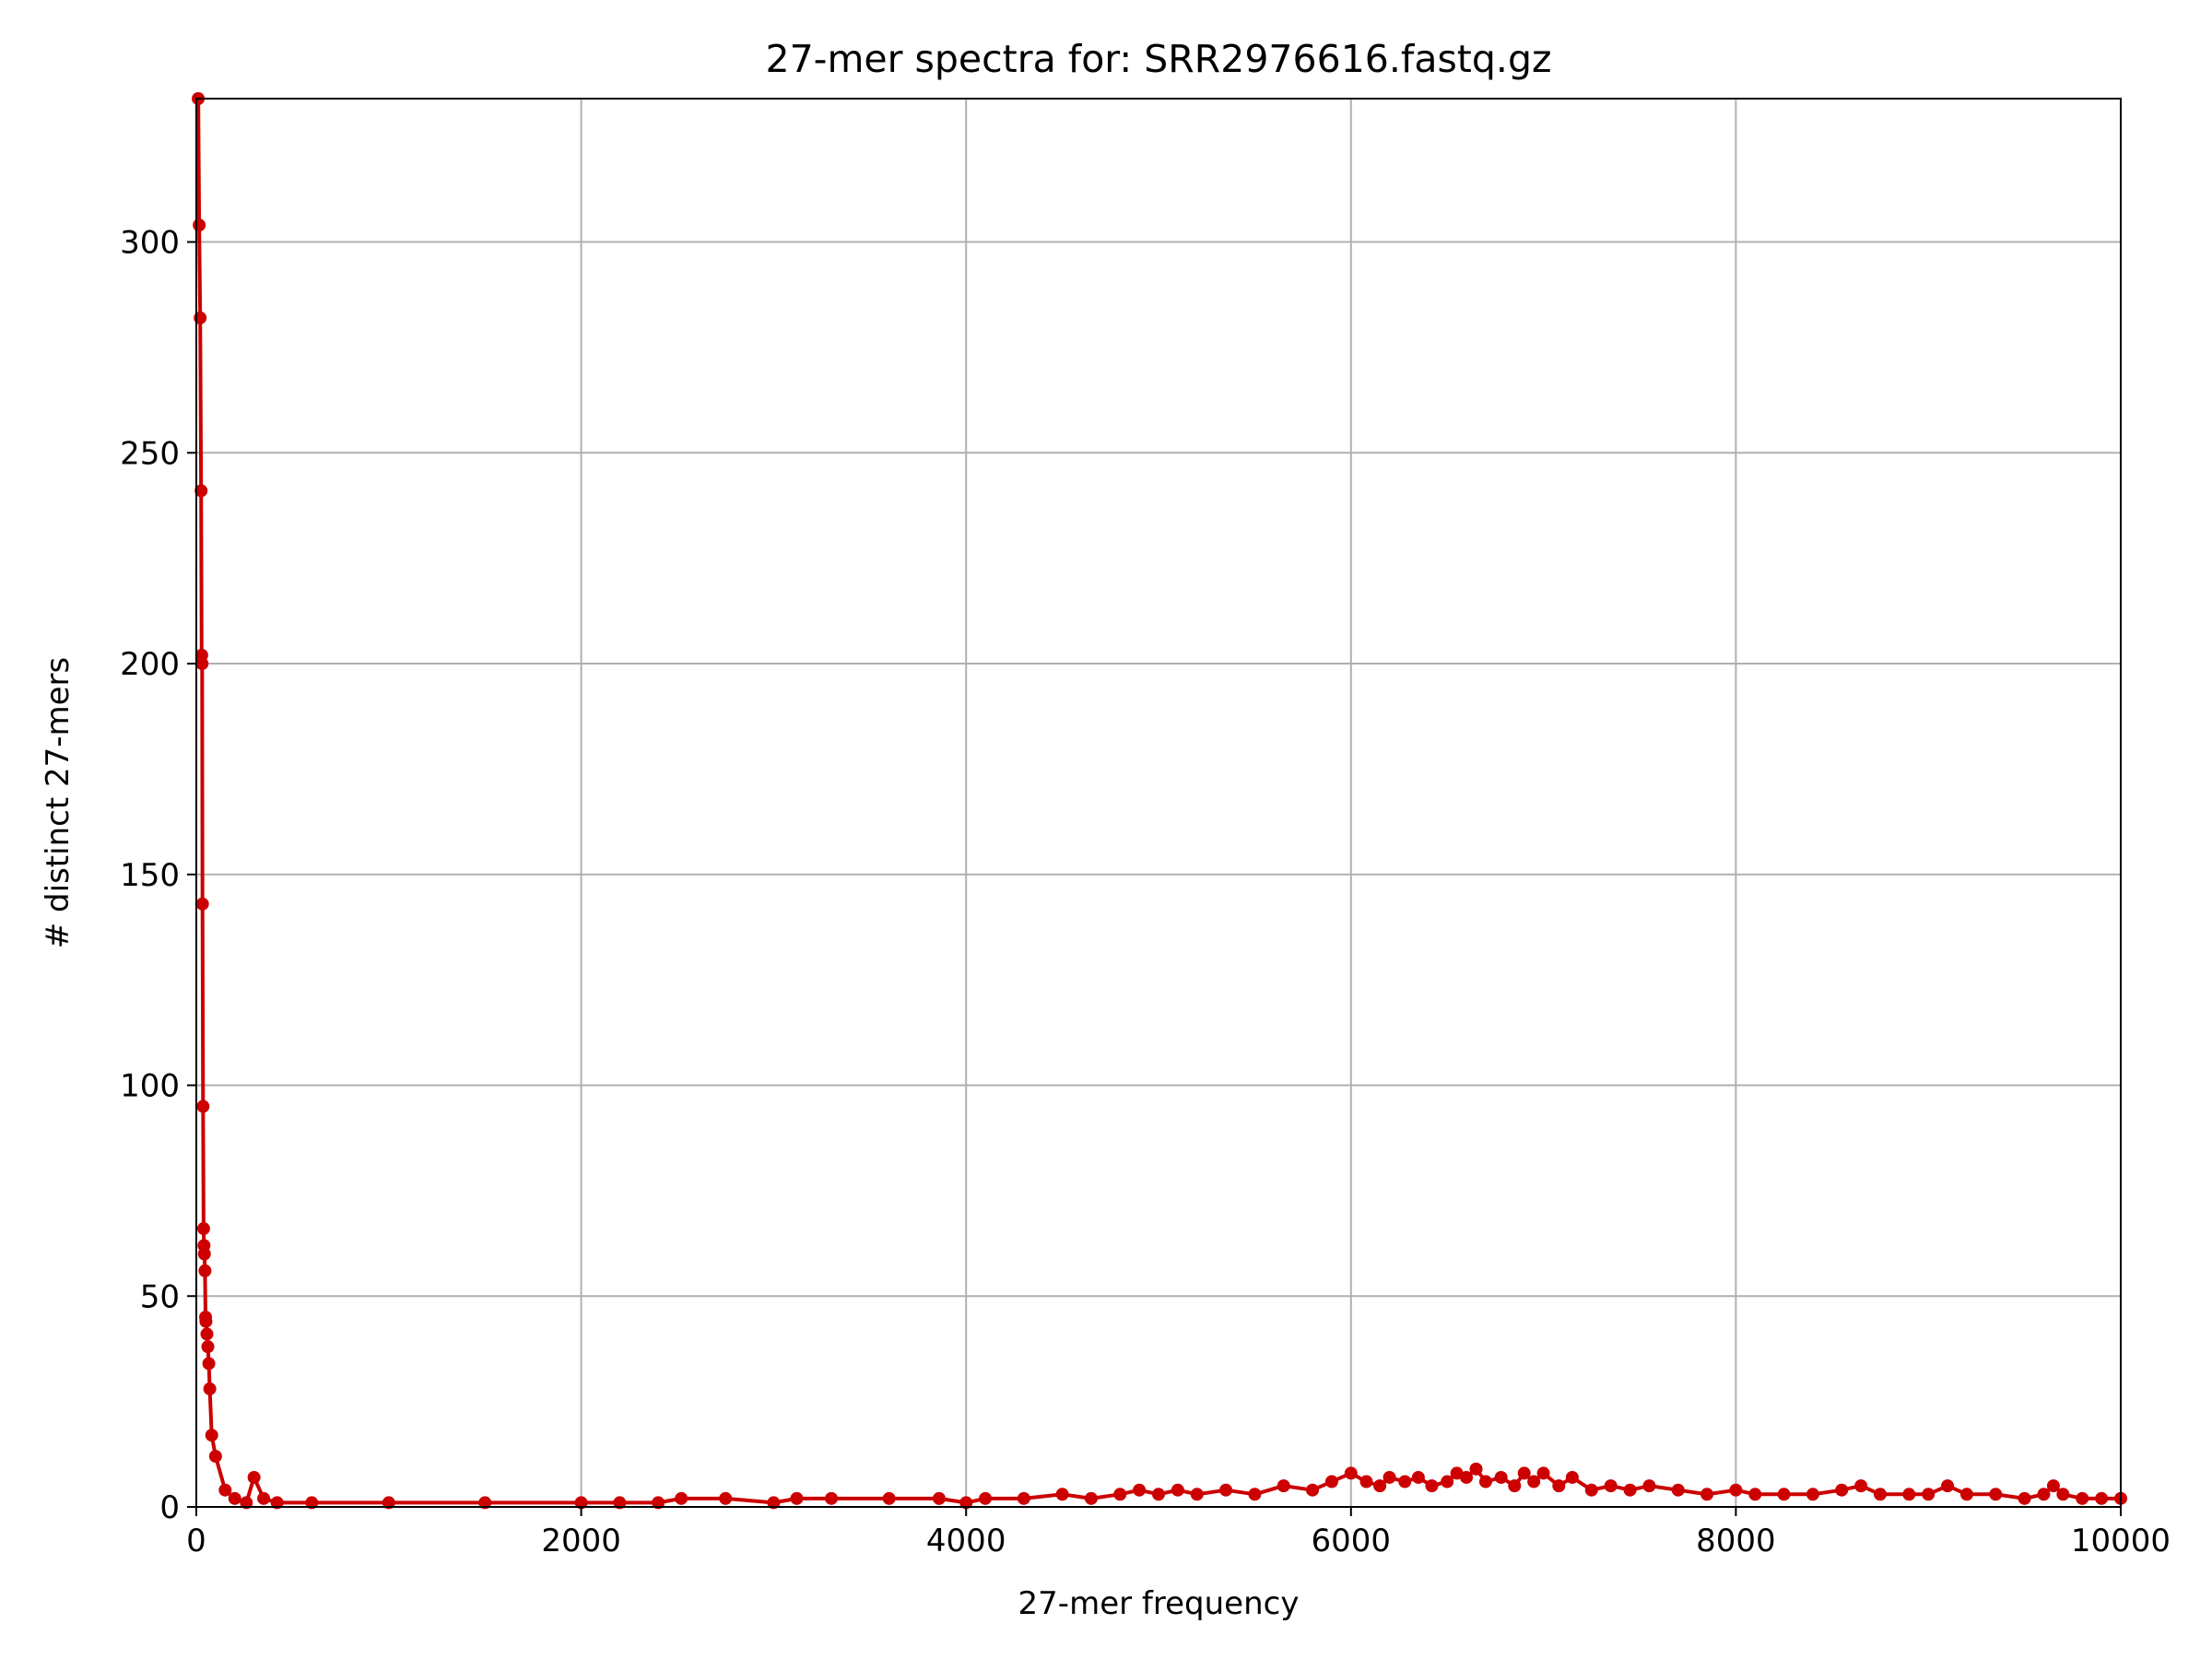 This screenshot has height=1659, width=2212. I want to click on x-tick-label: 4000, so click(966, 1541).